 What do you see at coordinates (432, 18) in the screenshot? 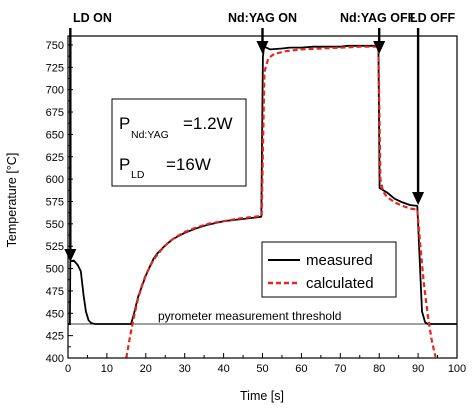
I see `event-label-ld-off: LD OFF` at bounding box center [432, 18].